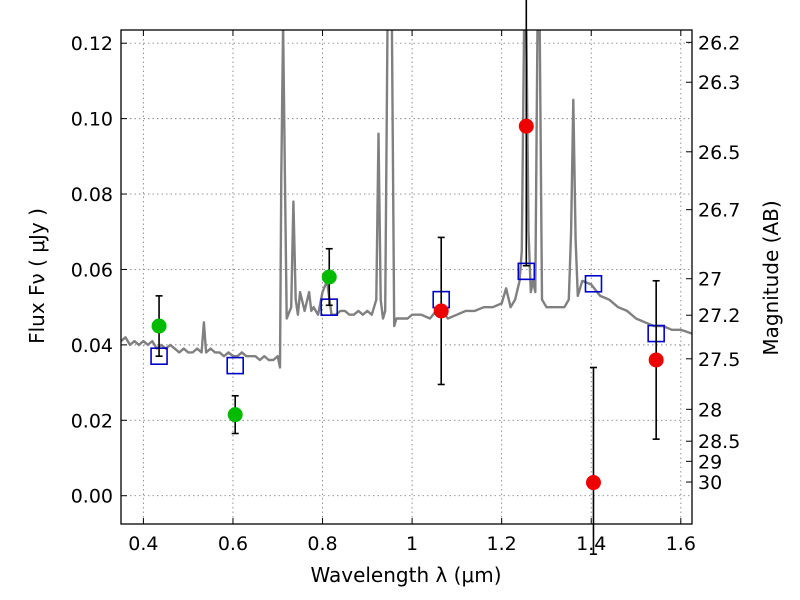 Image resolution: width=800 pixels, height=600 pixels. I want to click on y-tick-label: 0.00, so click(92, 497).